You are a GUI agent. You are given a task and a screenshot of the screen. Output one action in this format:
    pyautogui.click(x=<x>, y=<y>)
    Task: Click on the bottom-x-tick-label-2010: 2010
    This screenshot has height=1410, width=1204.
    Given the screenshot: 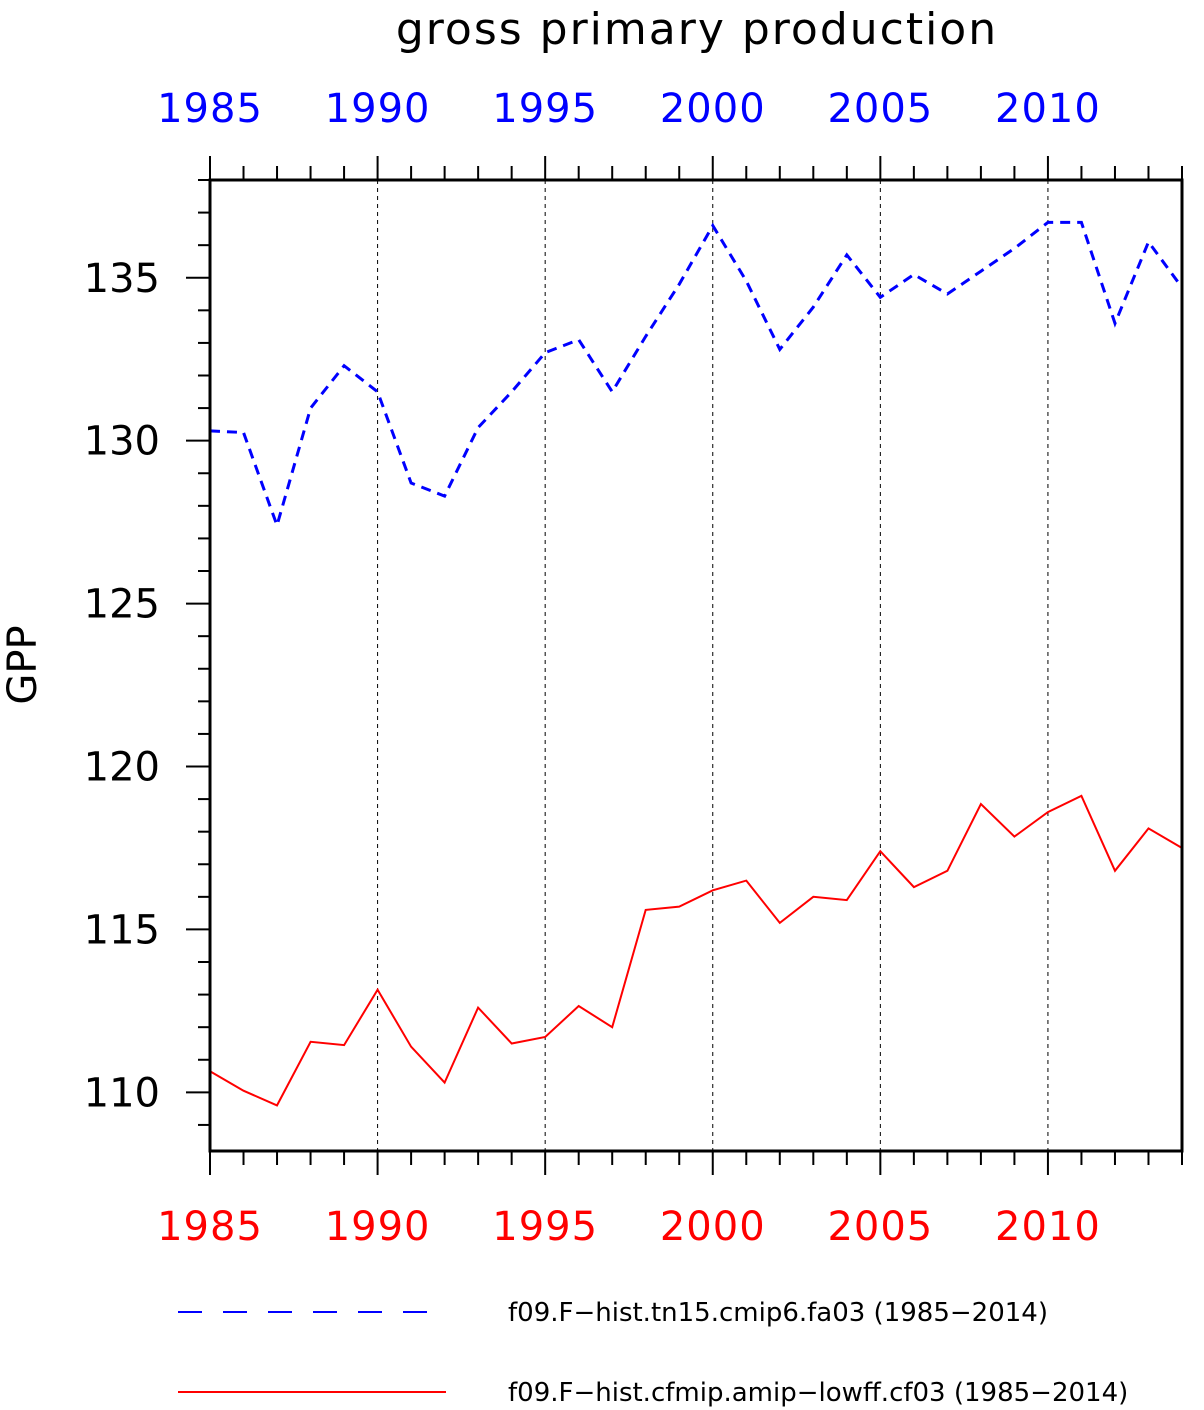 What is the action you would take?
    pyautogui.click(x=1048, y=1227)
    